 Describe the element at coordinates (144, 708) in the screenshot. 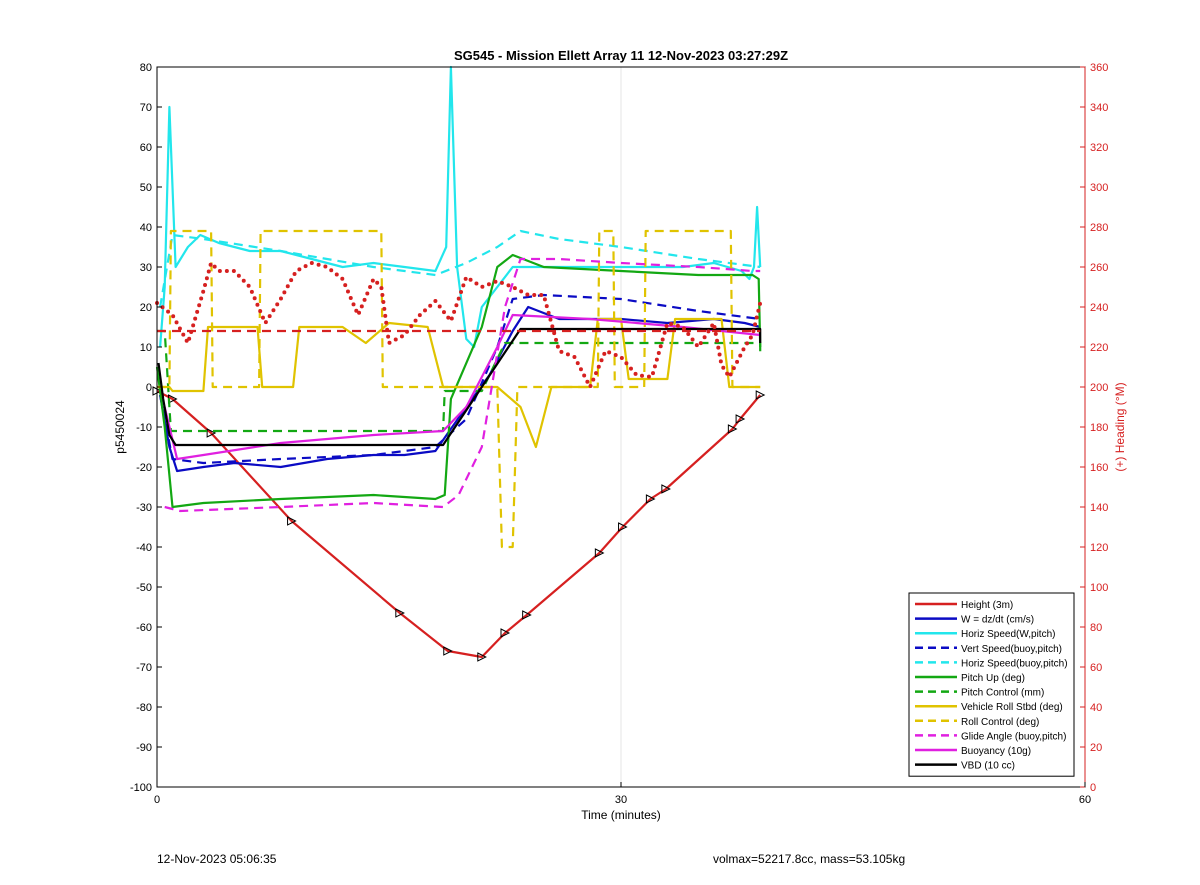

I see `y-tick-label: -80` at that location.